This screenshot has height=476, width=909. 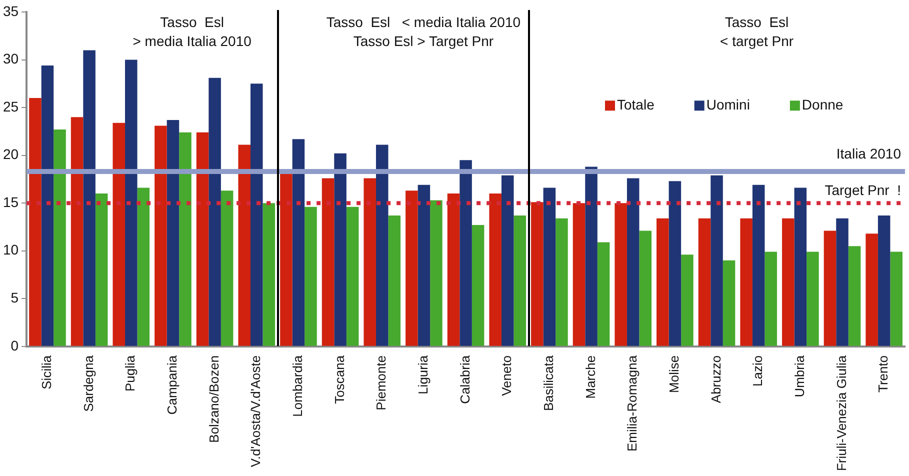 I want to click on x-tick-label: Sardegna, so click(x=88, y=383).